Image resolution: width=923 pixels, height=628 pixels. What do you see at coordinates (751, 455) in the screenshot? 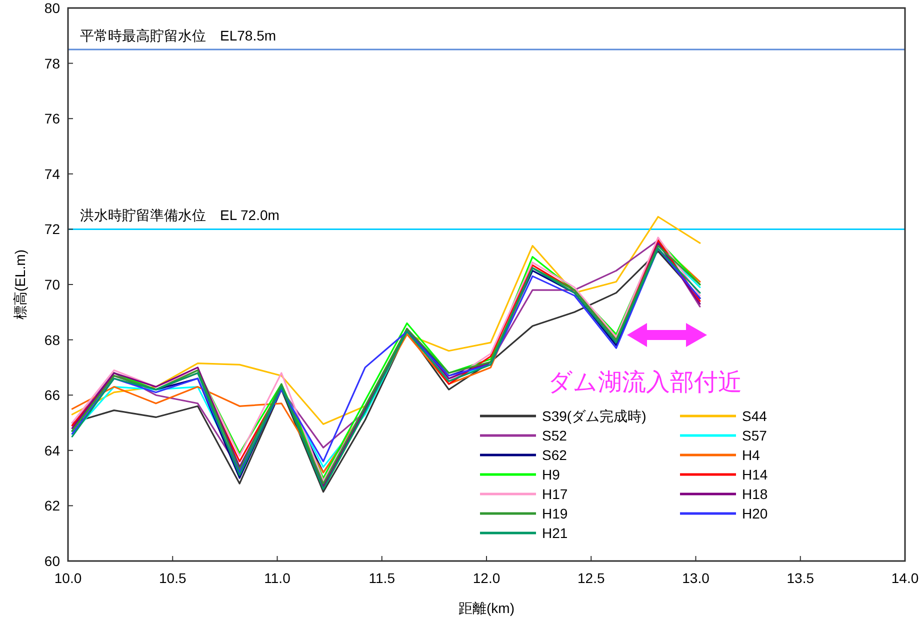
I see `legend-label: H4` at bounding box center [751, 455].